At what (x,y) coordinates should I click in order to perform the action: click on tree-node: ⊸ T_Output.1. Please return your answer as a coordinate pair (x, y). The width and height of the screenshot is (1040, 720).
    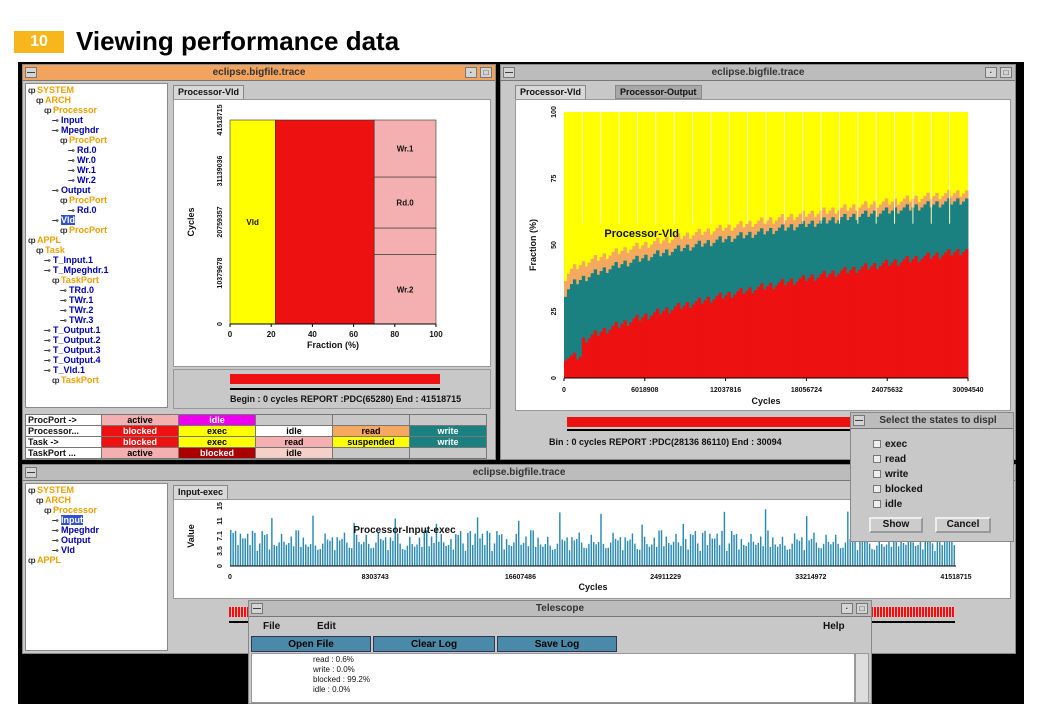
    Looking at the image, I should click on (72, 330).